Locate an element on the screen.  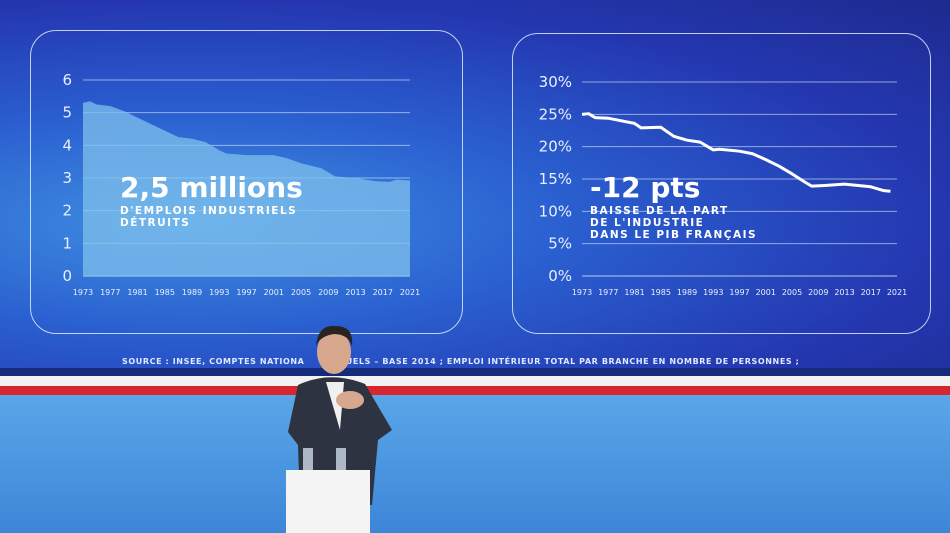
area-series is located at coordinates (246, 188).